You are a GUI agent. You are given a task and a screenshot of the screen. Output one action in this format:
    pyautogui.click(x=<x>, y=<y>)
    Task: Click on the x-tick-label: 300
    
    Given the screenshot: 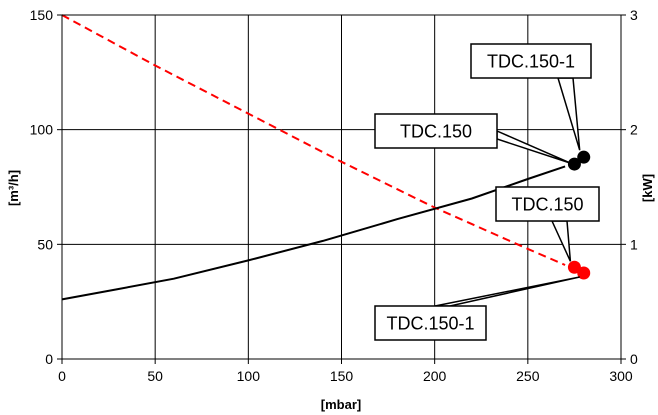 What is the action you would take?
    pyautogui.click(x=621, y=376)
    